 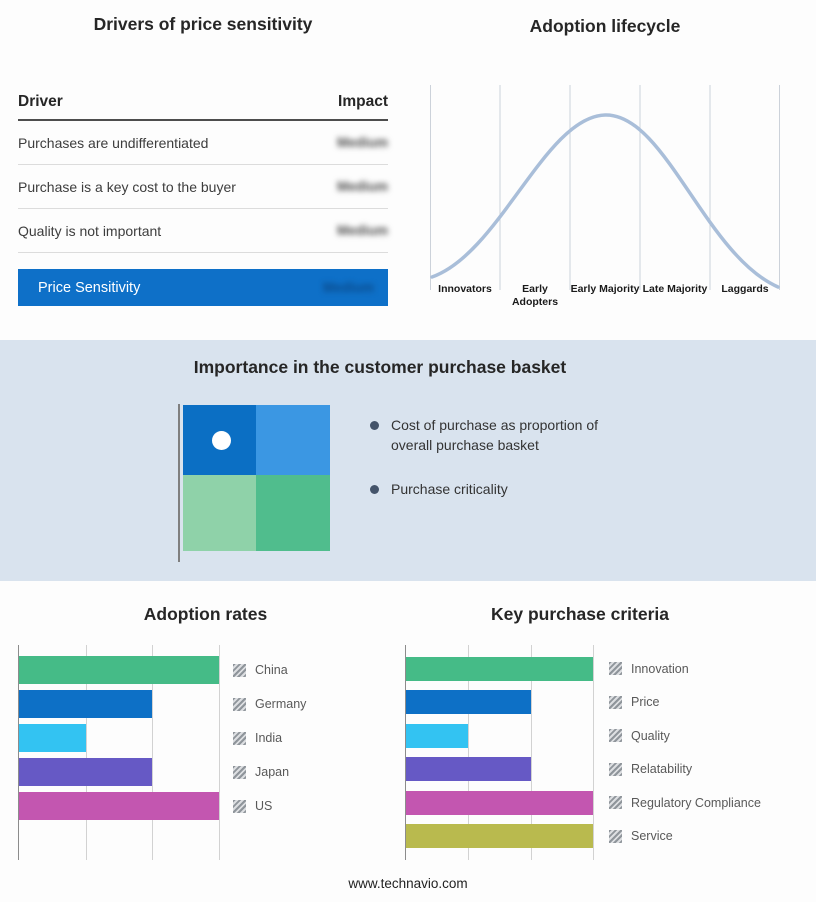 I want to click on bar-regulatory-compliance, so click(x=499, y=802).